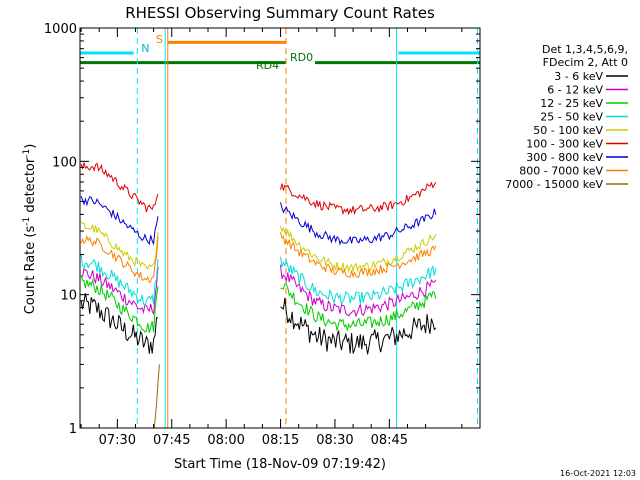  I want to click on y-tick-label: 1, so click(73, 429).